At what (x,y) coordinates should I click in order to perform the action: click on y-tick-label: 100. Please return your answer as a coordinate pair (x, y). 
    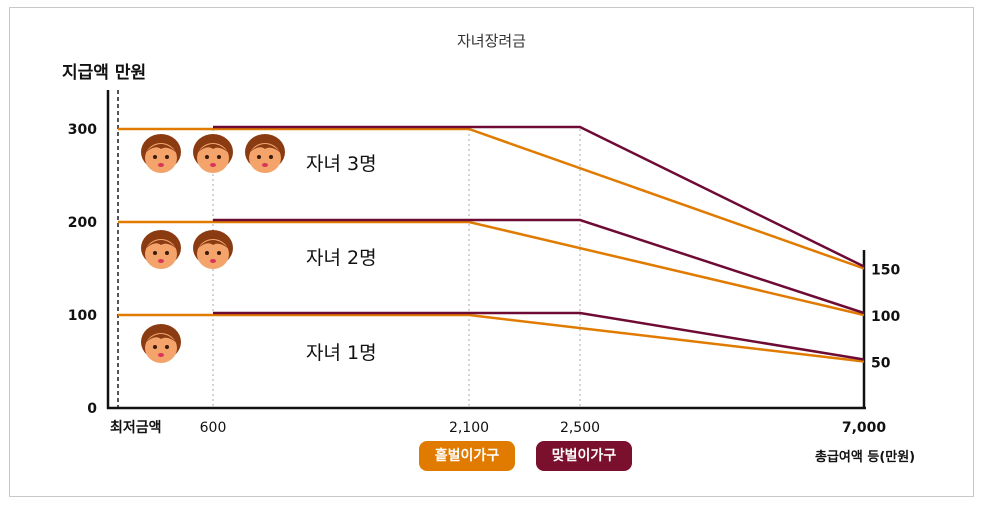
    Looking at the image, I should click on (82, 316).